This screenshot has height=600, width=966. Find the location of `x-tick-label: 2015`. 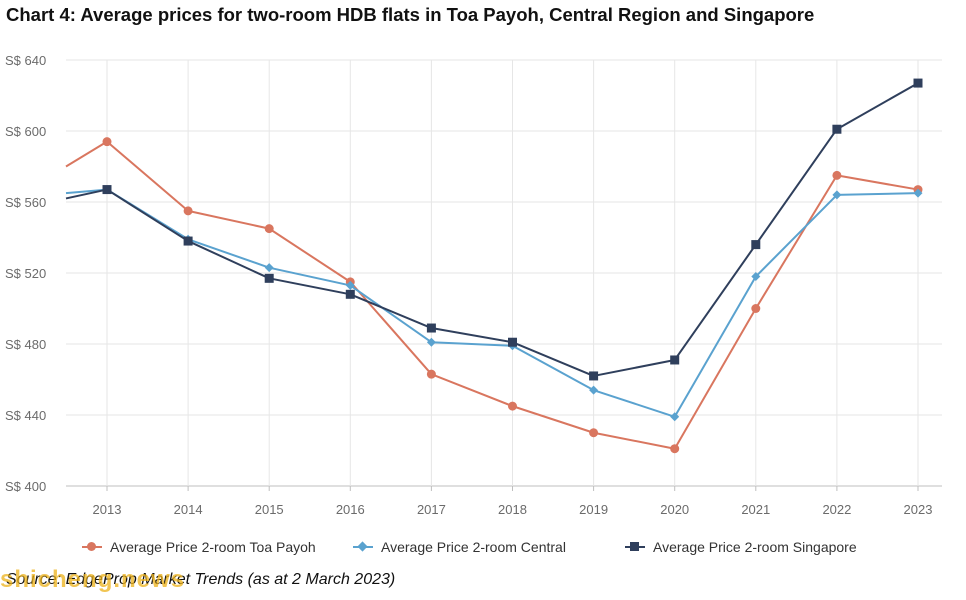

x-tick-label: 2015 is located at coordinates (269, 509).